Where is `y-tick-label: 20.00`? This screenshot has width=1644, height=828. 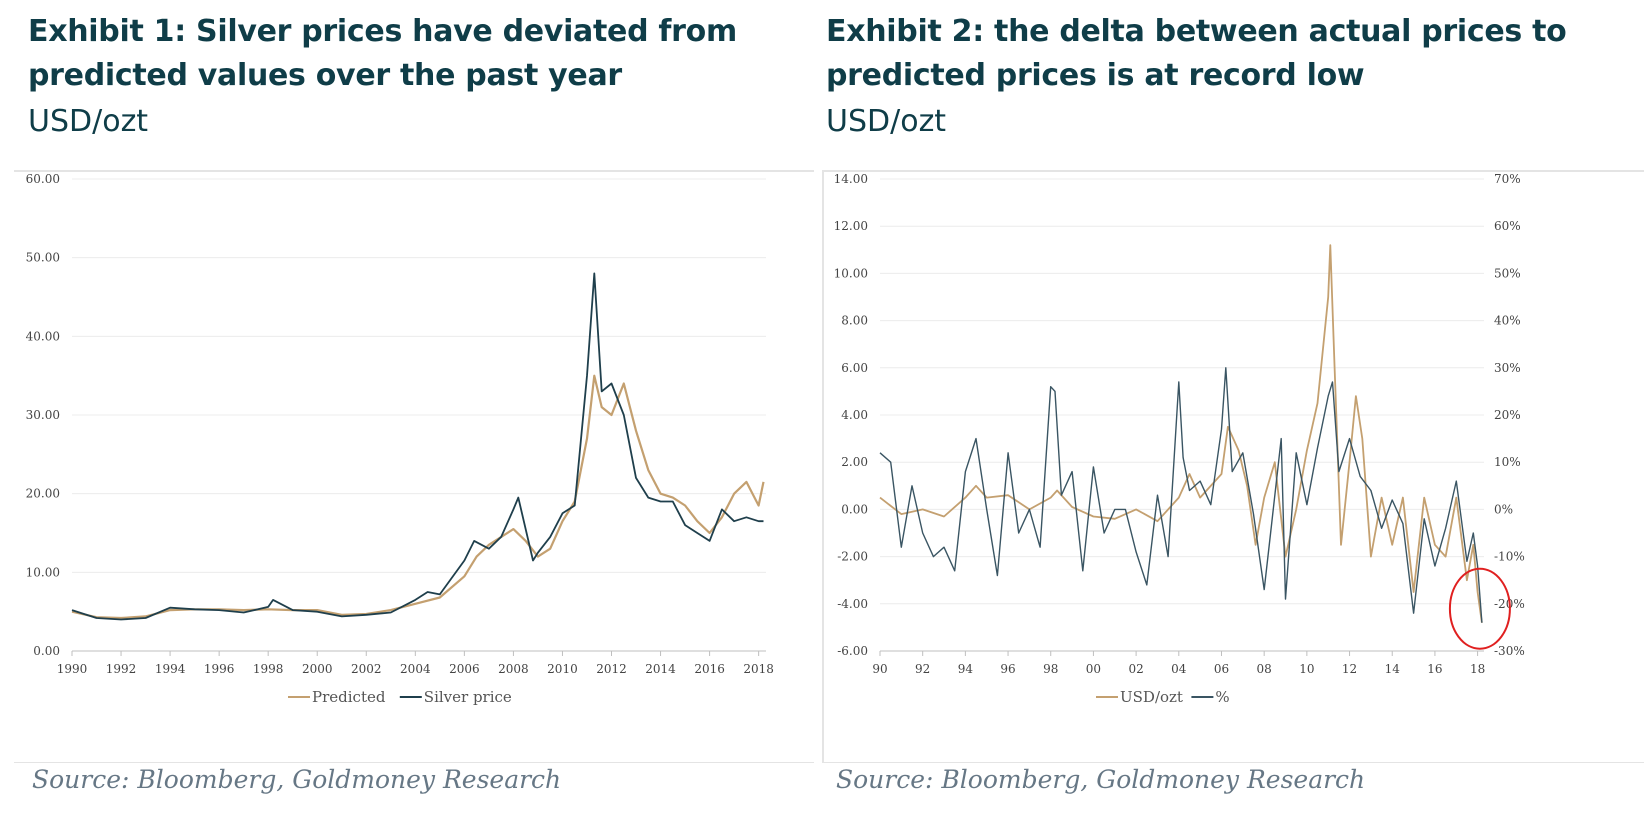
y-tick-label: 20.00 is located at coordinates (43, 494).